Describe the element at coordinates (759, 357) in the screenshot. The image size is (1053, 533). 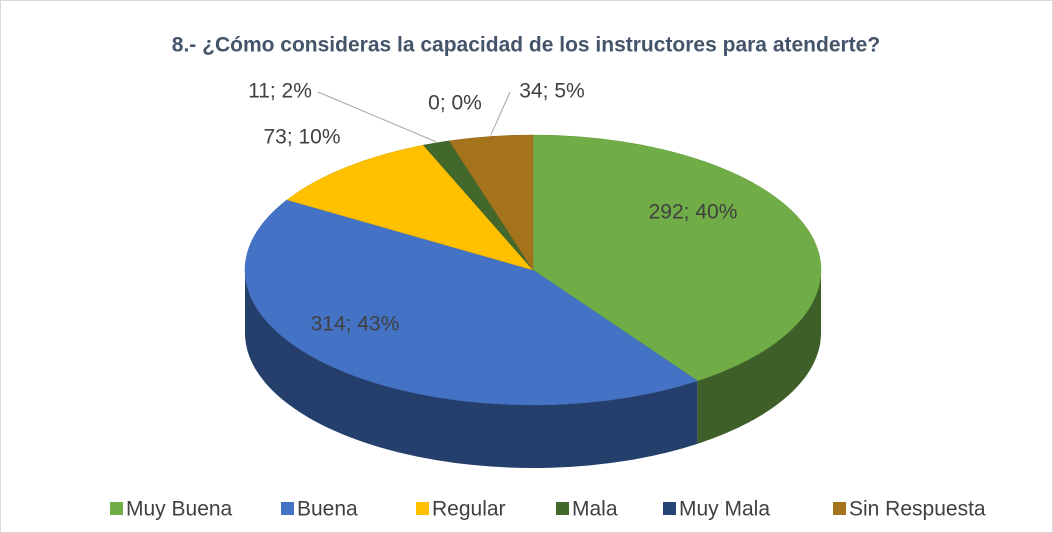
I see `pie-side` at that location.